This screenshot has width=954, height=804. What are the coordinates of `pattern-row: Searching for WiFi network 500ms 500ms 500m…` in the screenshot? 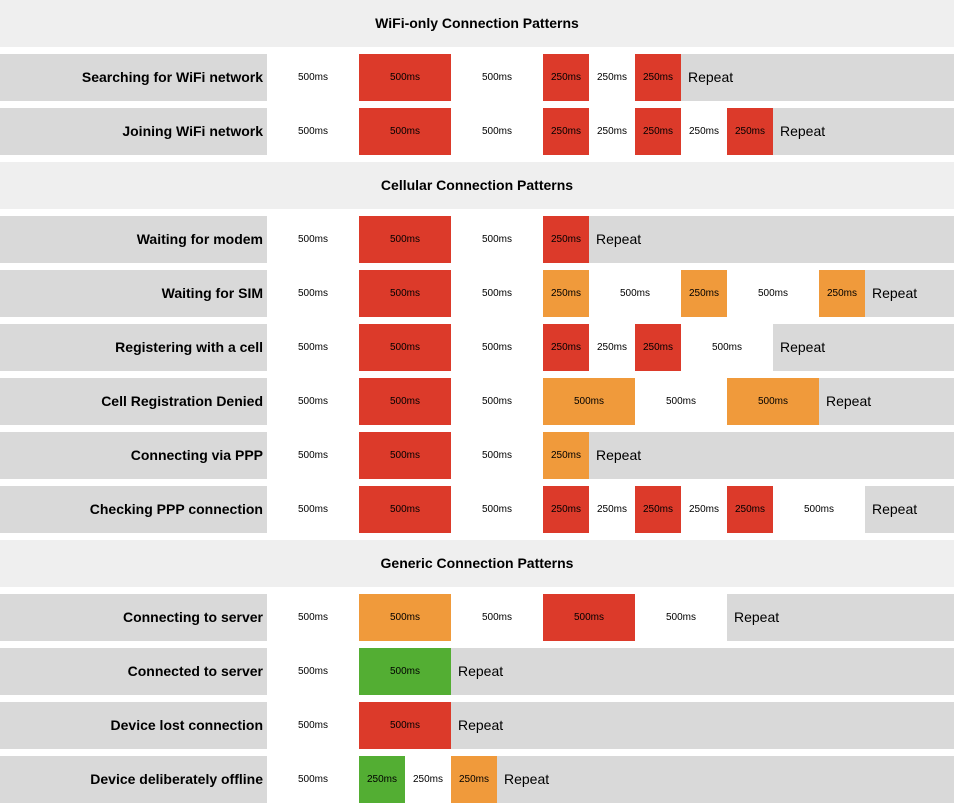 It's located at (477, 77).